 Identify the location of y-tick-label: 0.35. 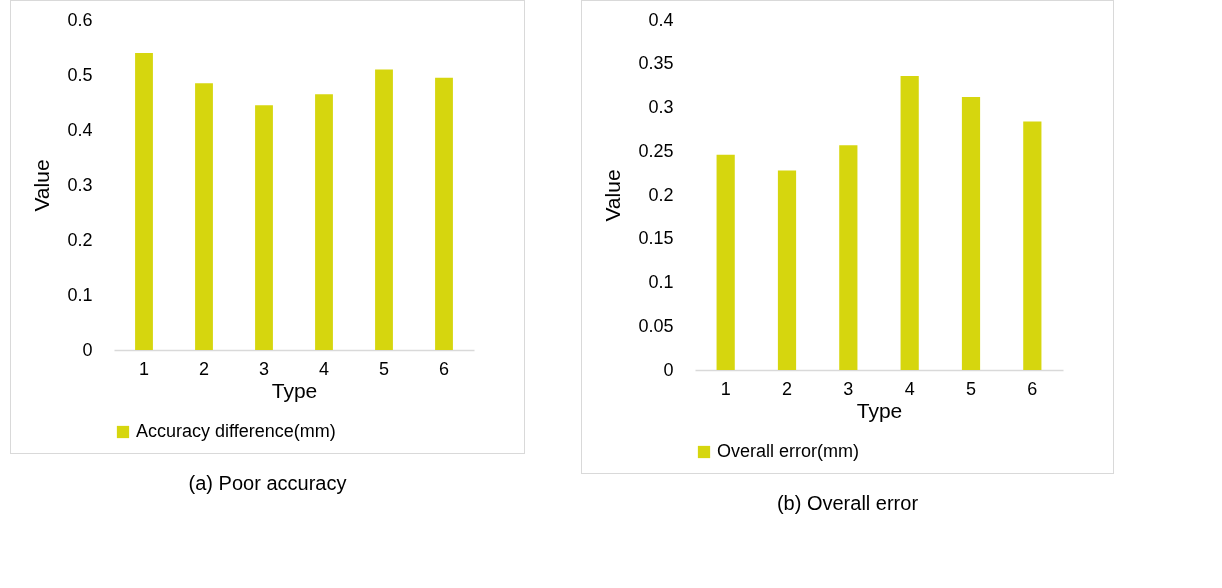
(656, 63).